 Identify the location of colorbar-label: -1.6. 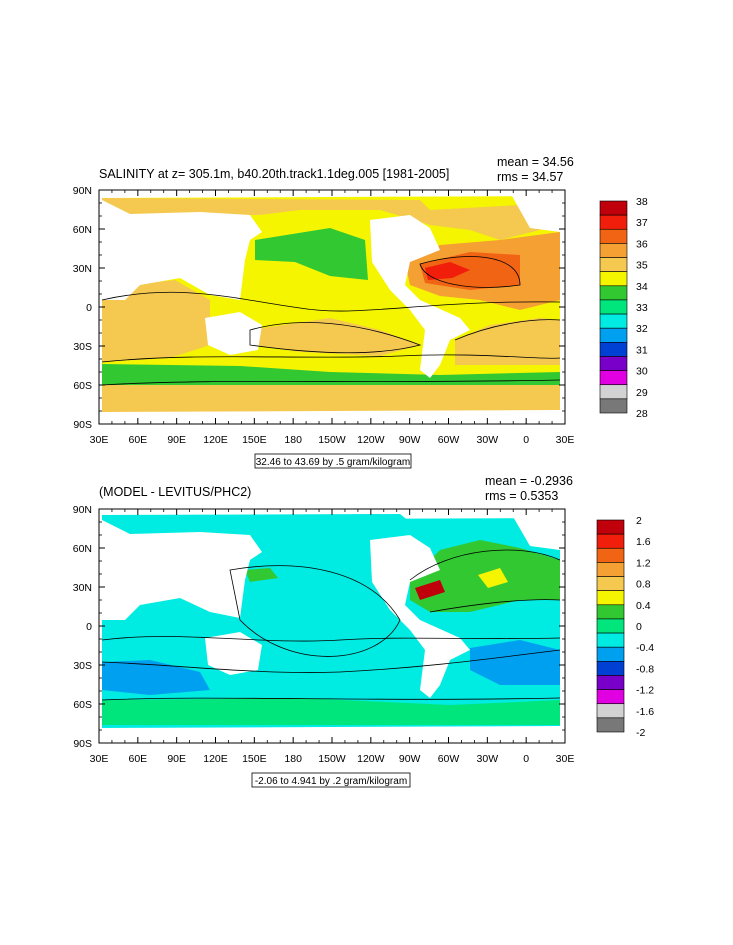
(645, 712).